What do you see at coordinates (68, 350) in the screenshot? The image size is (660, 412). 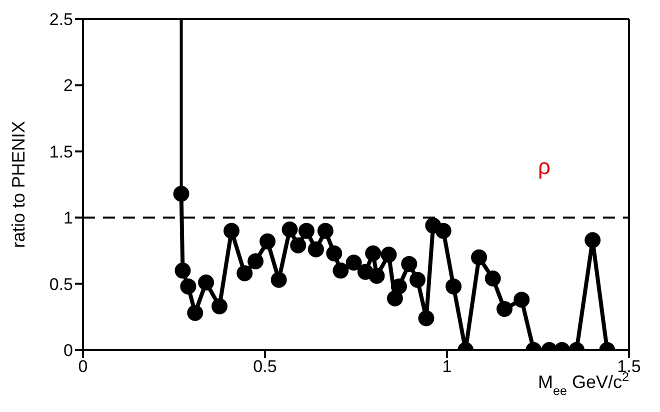 I see `y-tick-label: 0` at bounding box center [68, 350].